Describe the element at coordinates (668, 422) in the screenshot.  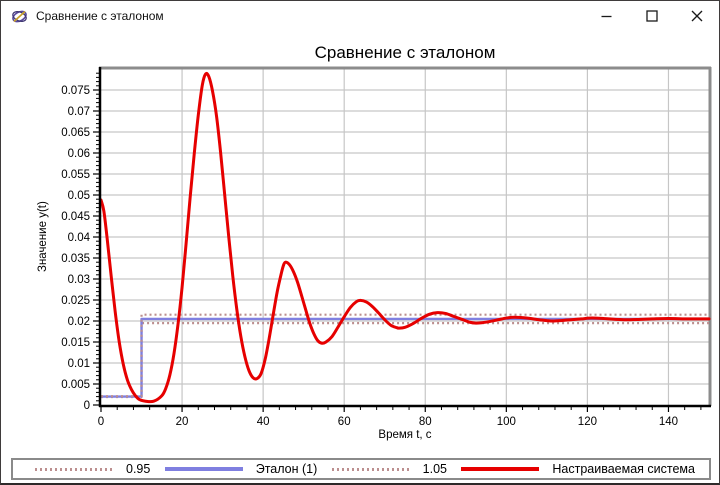
I see `svg-text: 140` at that location.